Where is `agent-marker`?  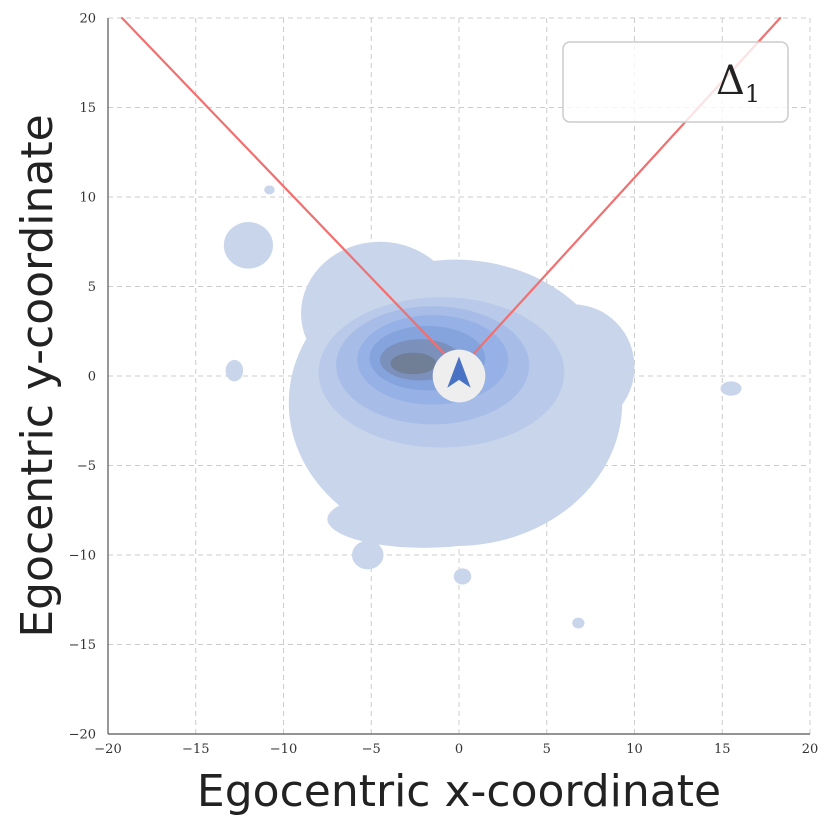 agent-marker is located at coordinates (459, 376).